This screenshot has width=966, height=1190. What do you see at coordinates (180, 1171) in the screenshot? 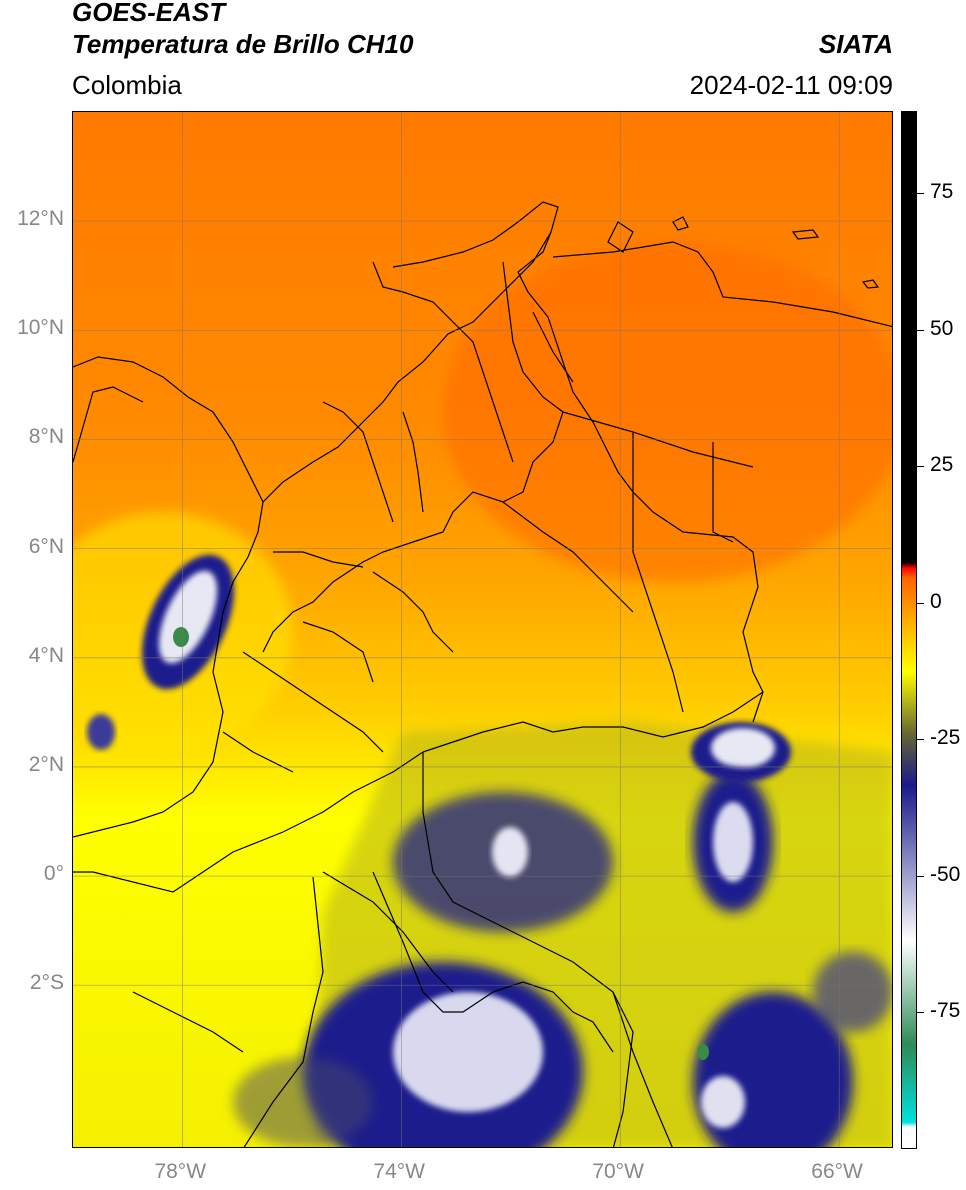
I see `lon-tick-label: 78°W` at bounding box center [180, 1171].